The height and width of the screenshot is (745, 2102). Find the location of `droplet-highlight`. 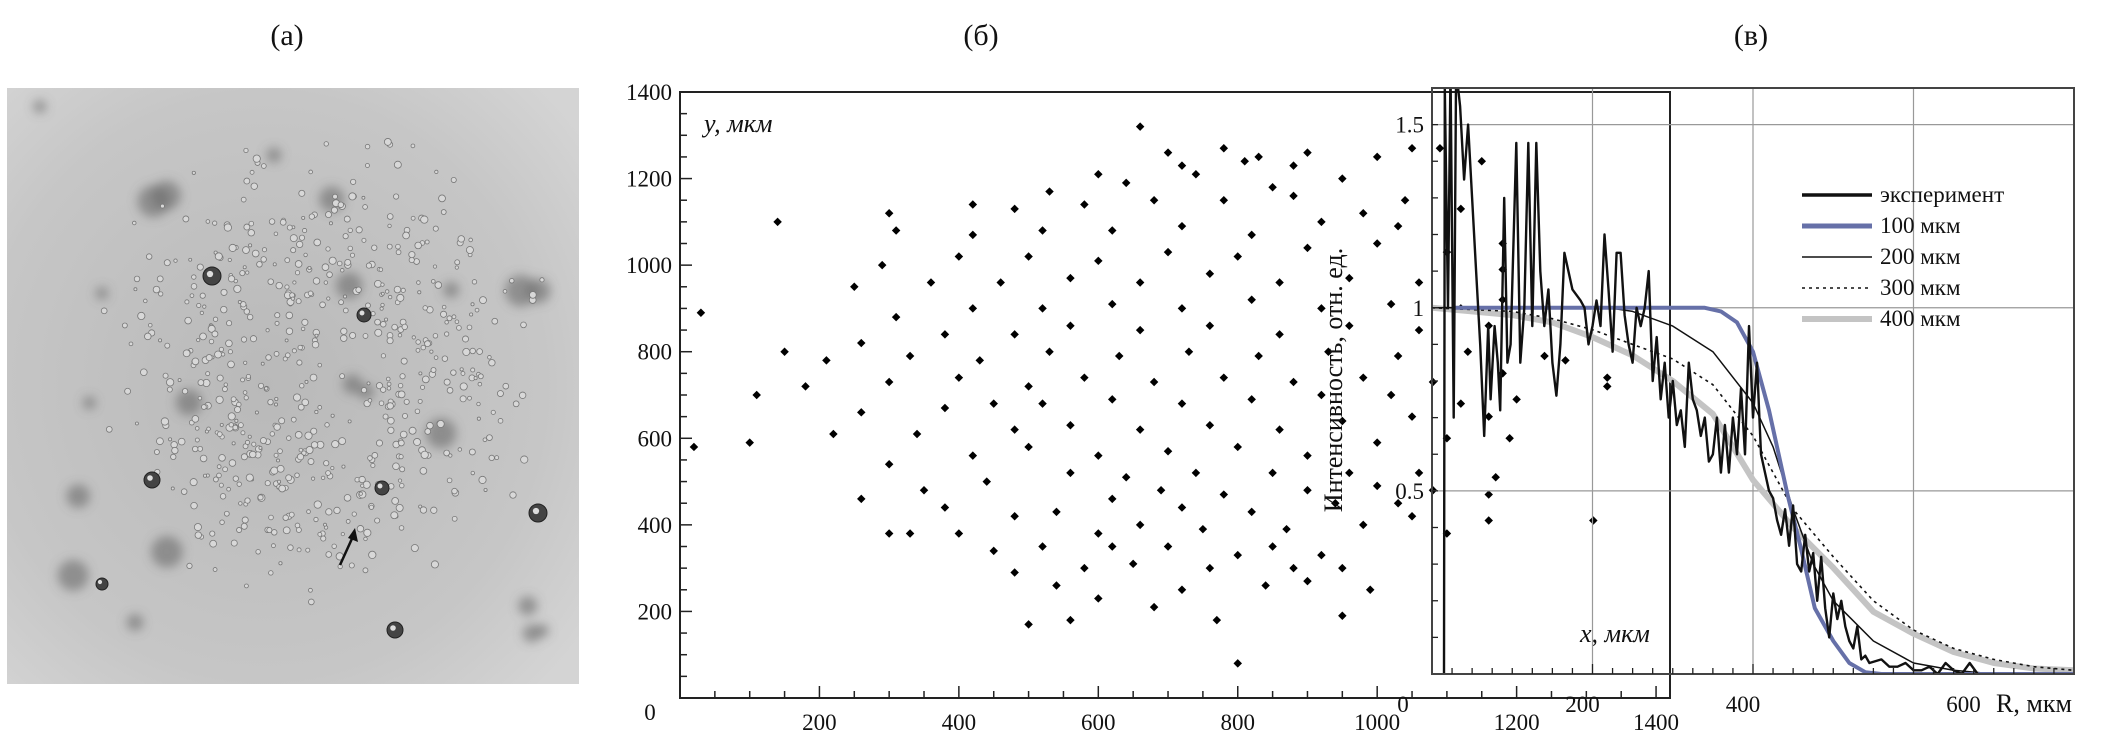

droplet-highlight is located at coordinates (362, 313).